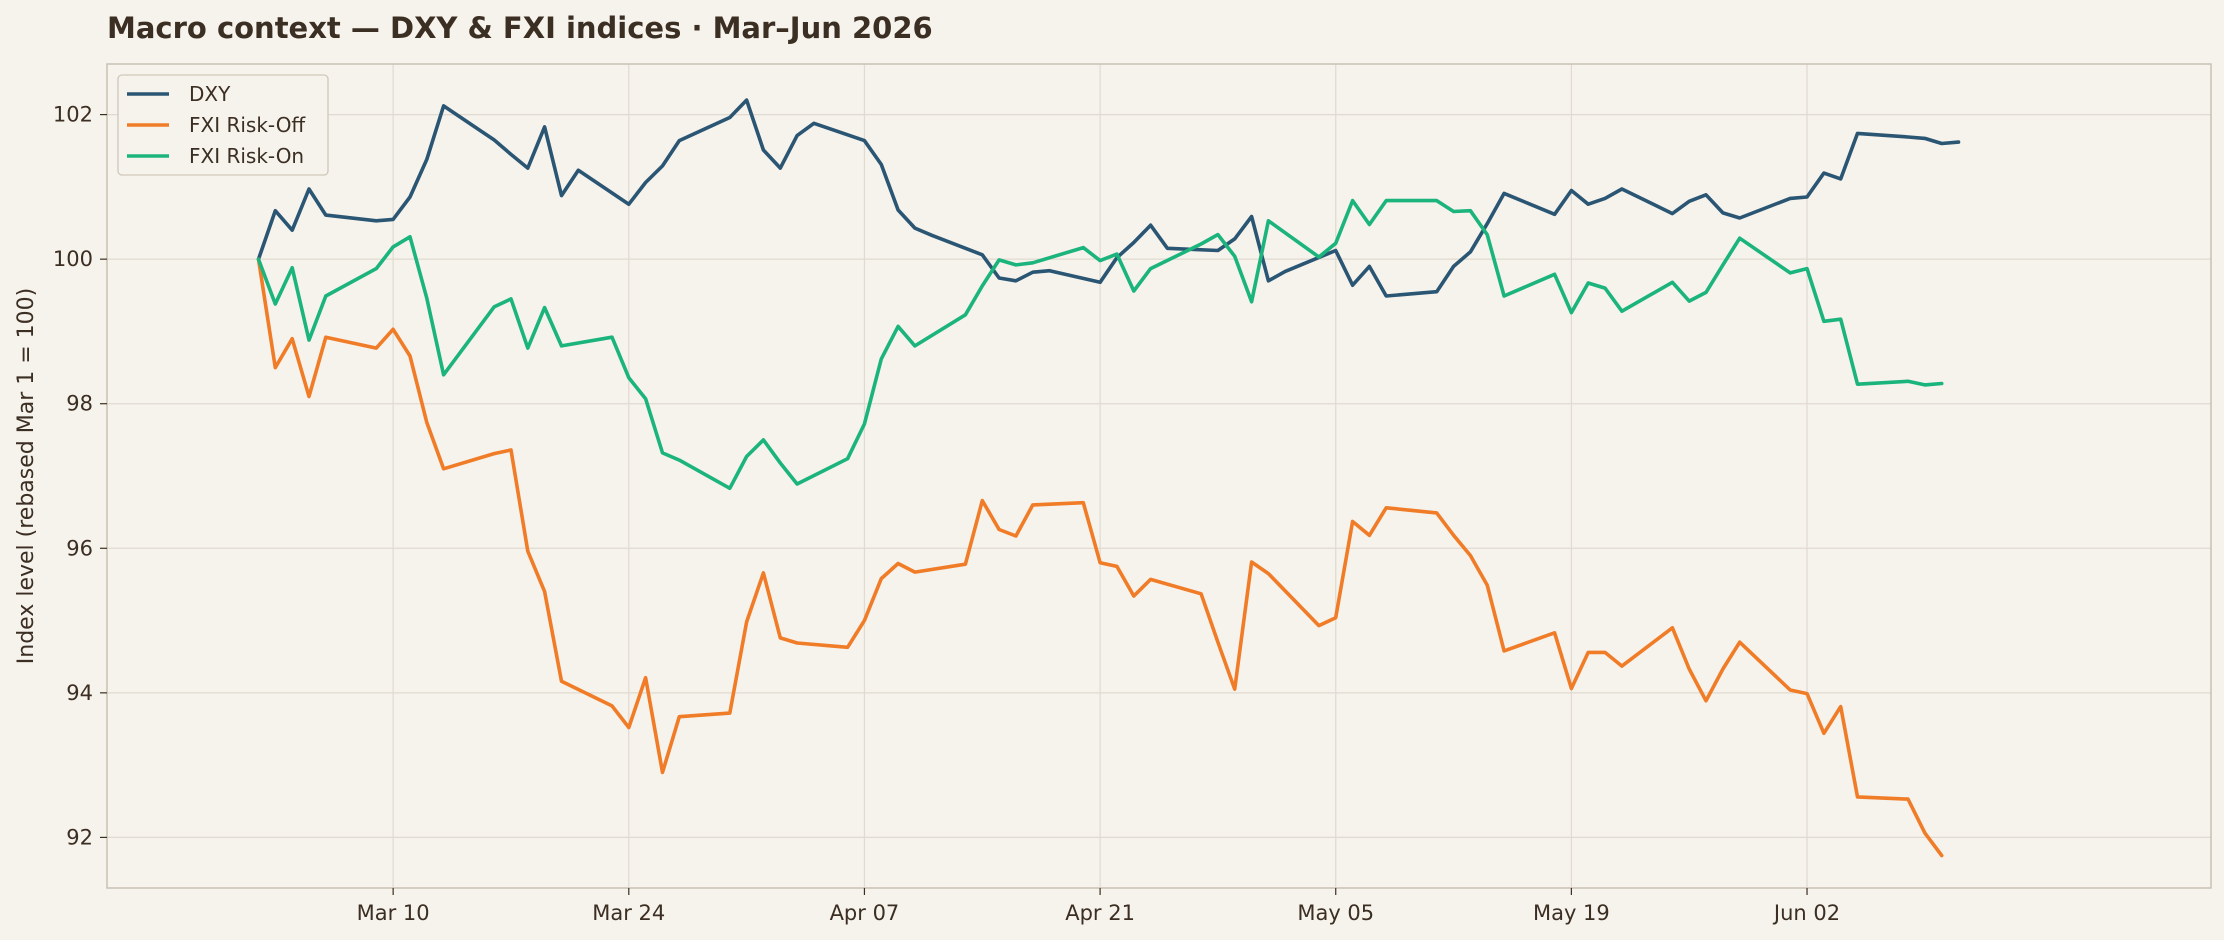  Describe the element at coordinates (79, 404) in the screenshot. I see `y-tick-label: 98` at that location.